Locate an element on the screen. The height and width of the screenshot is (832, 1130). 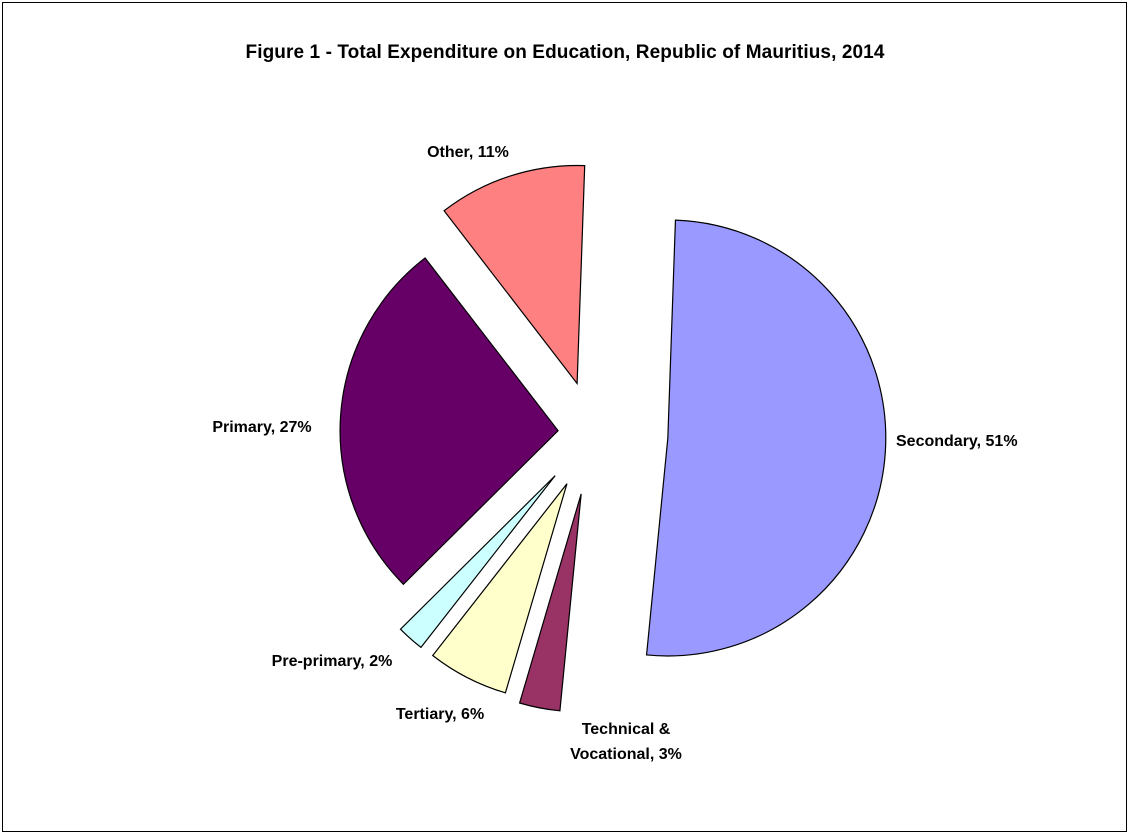
slice-label-other: Other, 11% is located at coordinates (468, 152).